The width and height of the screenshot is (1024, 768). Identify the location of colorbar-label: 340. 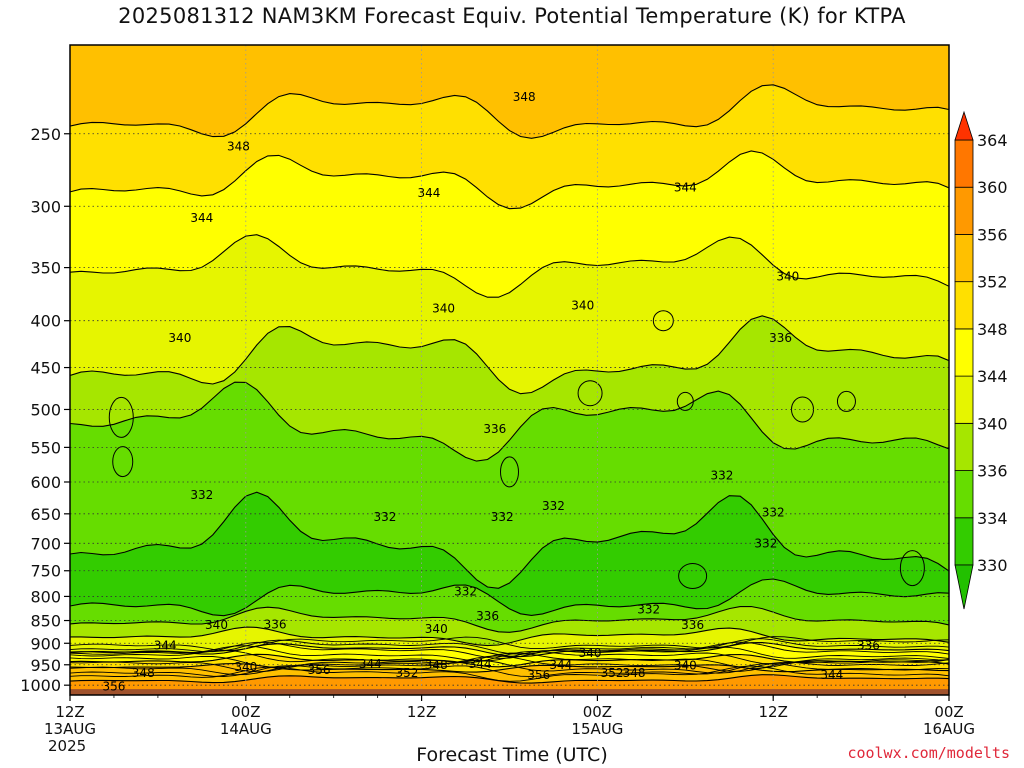
(992, 423).